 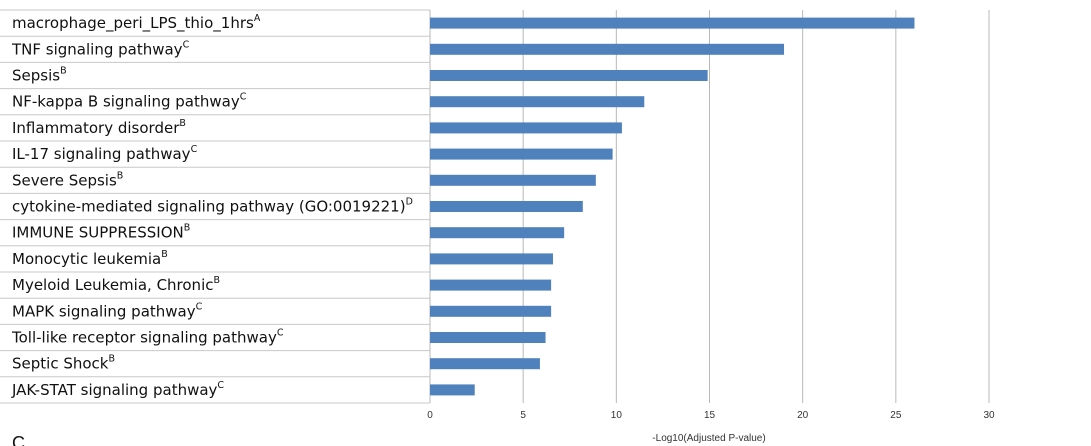 I want to click on category-label: IMMUNE SUPPRESSIONB, so click(x=101, y=232).